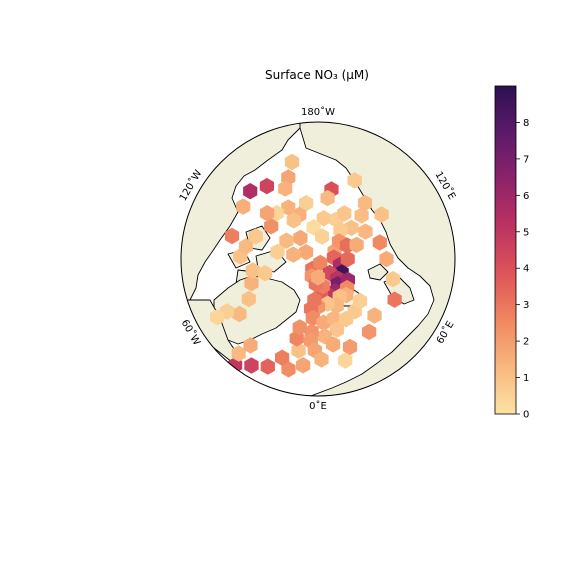  What do you see at coordinates (526, 196) in the screenshot?
I see `colorbar-tick-label: 6` at bounding box center [526, 196].